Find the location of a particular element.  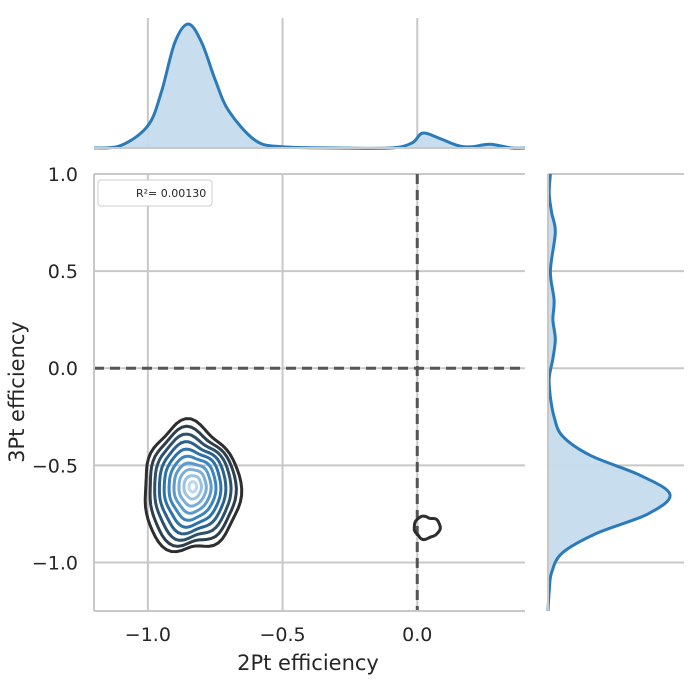

kde-contours is located at coordinates (292, 485).